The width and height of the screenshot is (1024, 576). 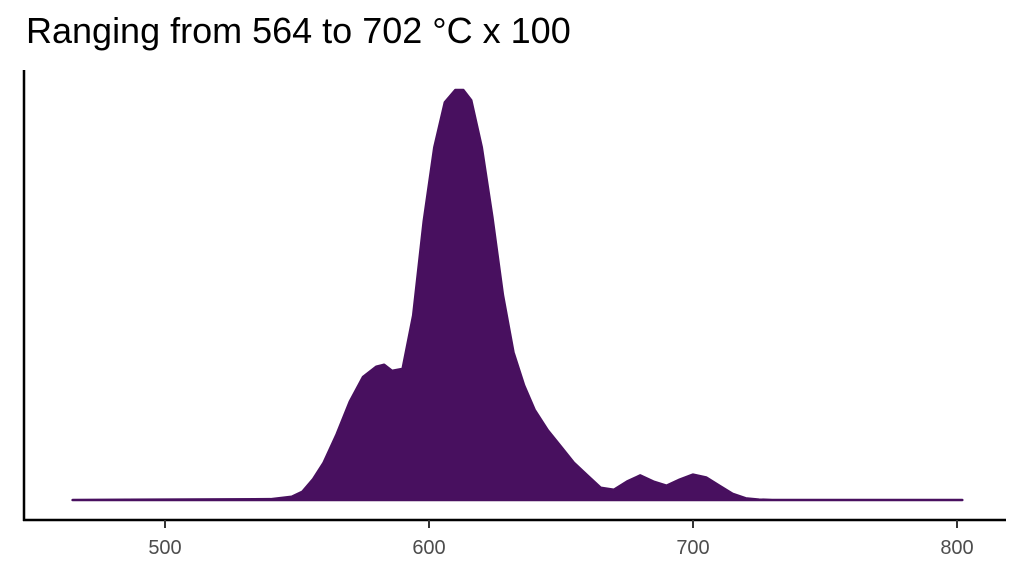 What do you see at coordinates (164, 548) in the screenshot?
I see `x-tick-label: 500` at bounding box center [164, 548].